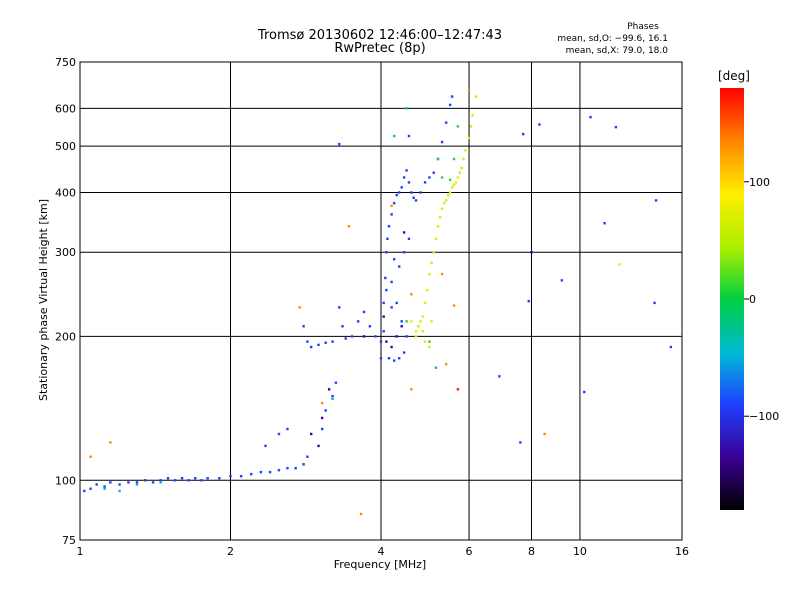 This screenshot has width=800, height=600. Describe the element at coordinates (643, 27) in the screenshot. I see `stats-heading: Phases` at that location.